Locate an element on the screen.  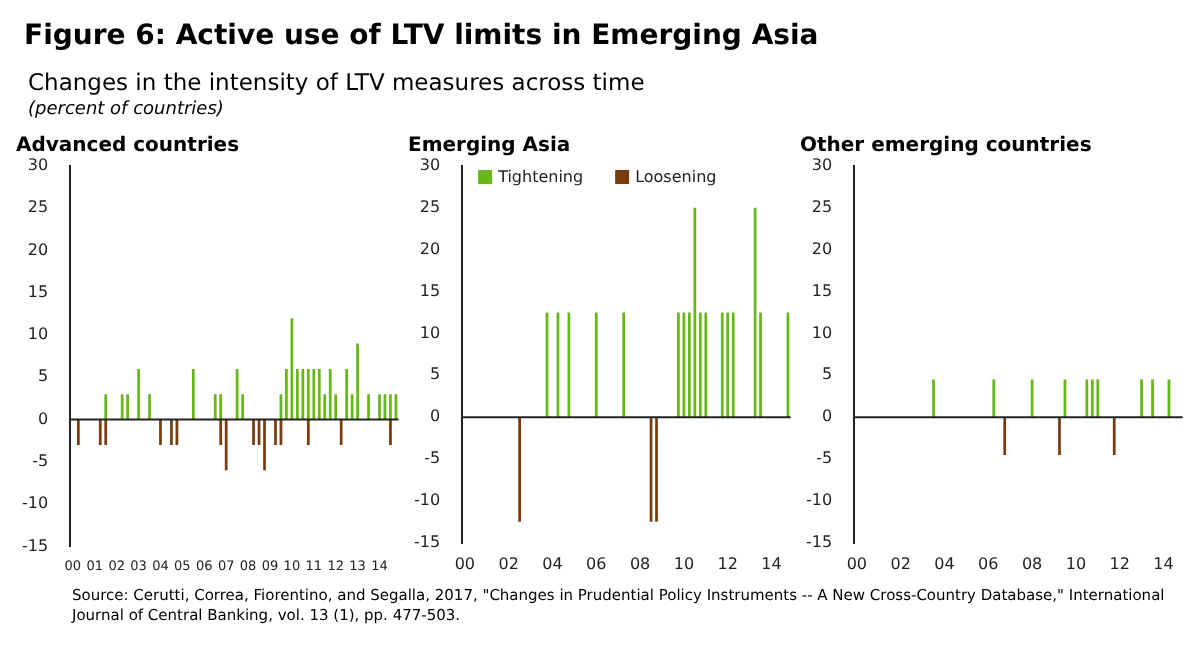
chart-title: Other emerging countries is located at coordinates (946, 146).